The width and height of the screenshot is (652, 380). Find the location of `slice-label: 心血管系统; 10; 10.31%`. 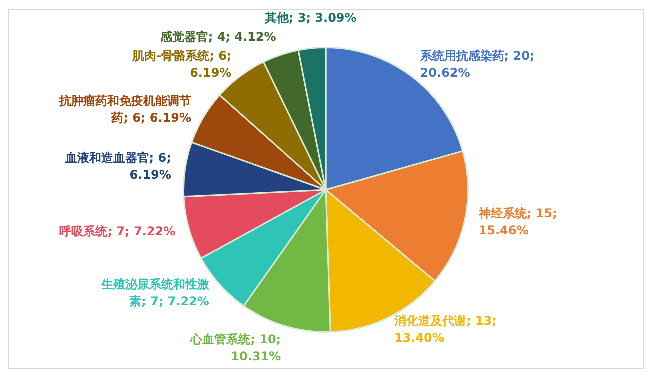

slice-label: 心血管系统; 10; 10.31% is located at coordinates (236, 348).